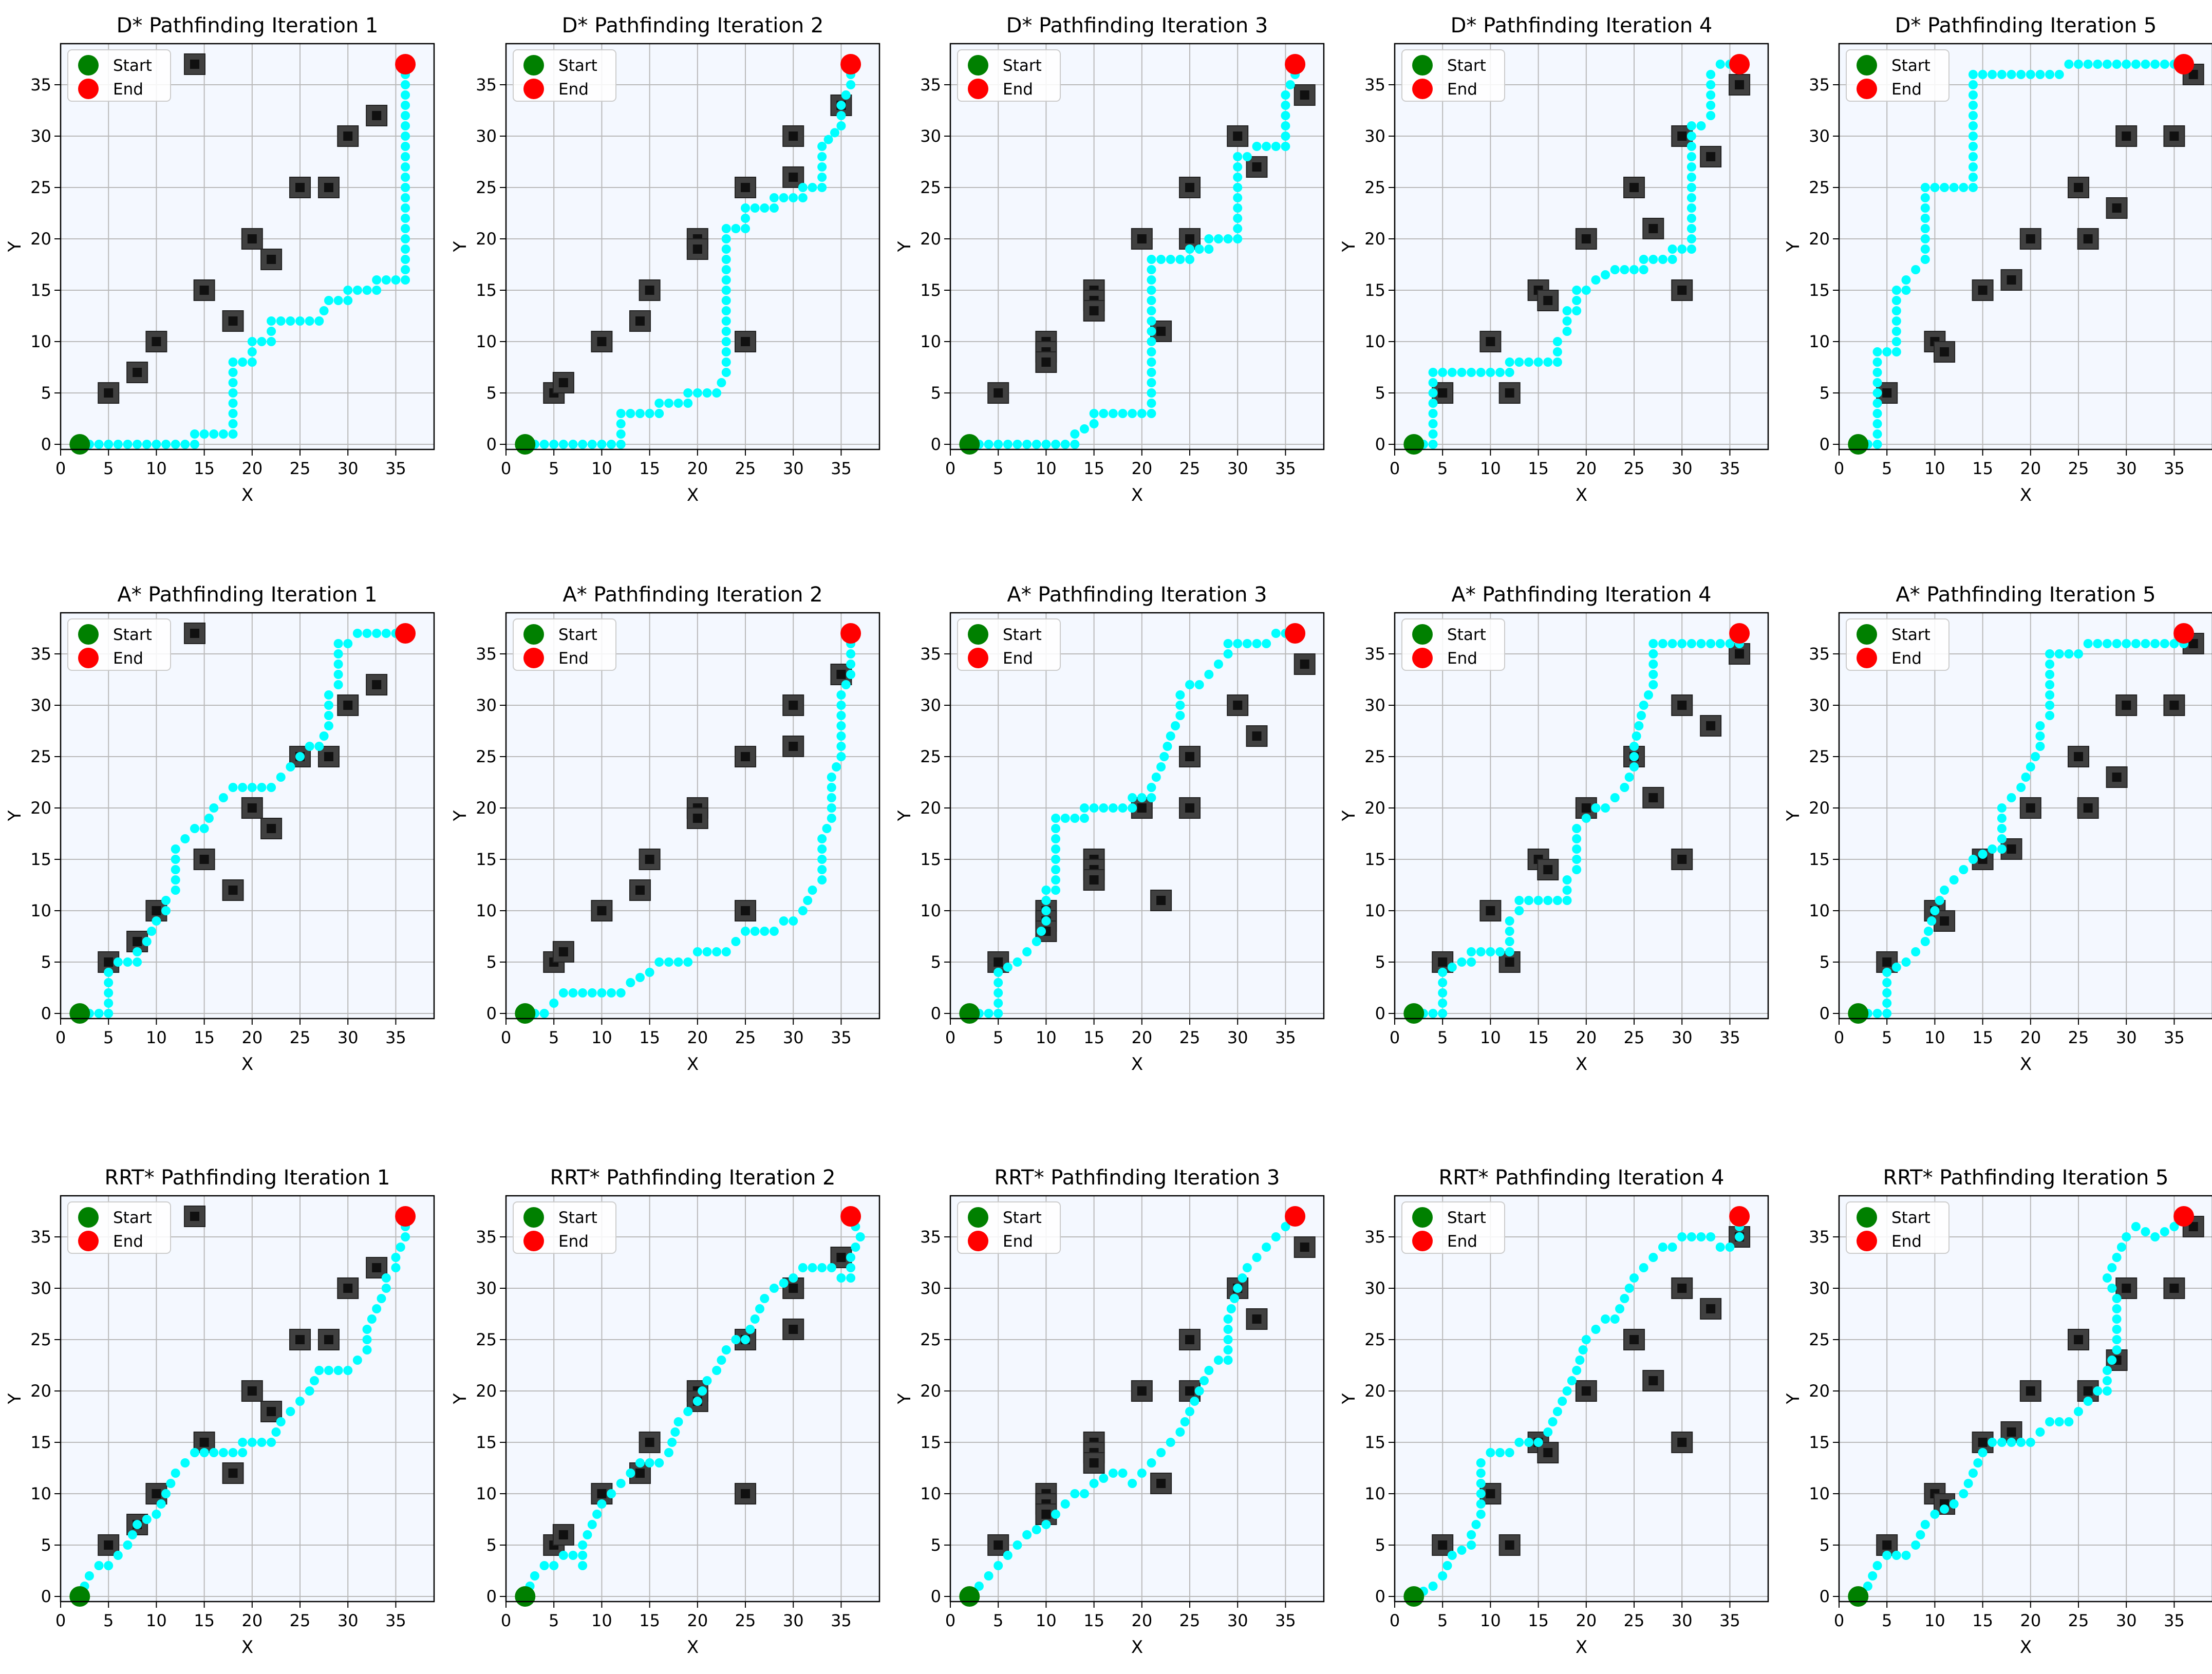  Describe the element at coordinates (132, 66) in the screenshot. I see `legend-start-label: Start` at that location.